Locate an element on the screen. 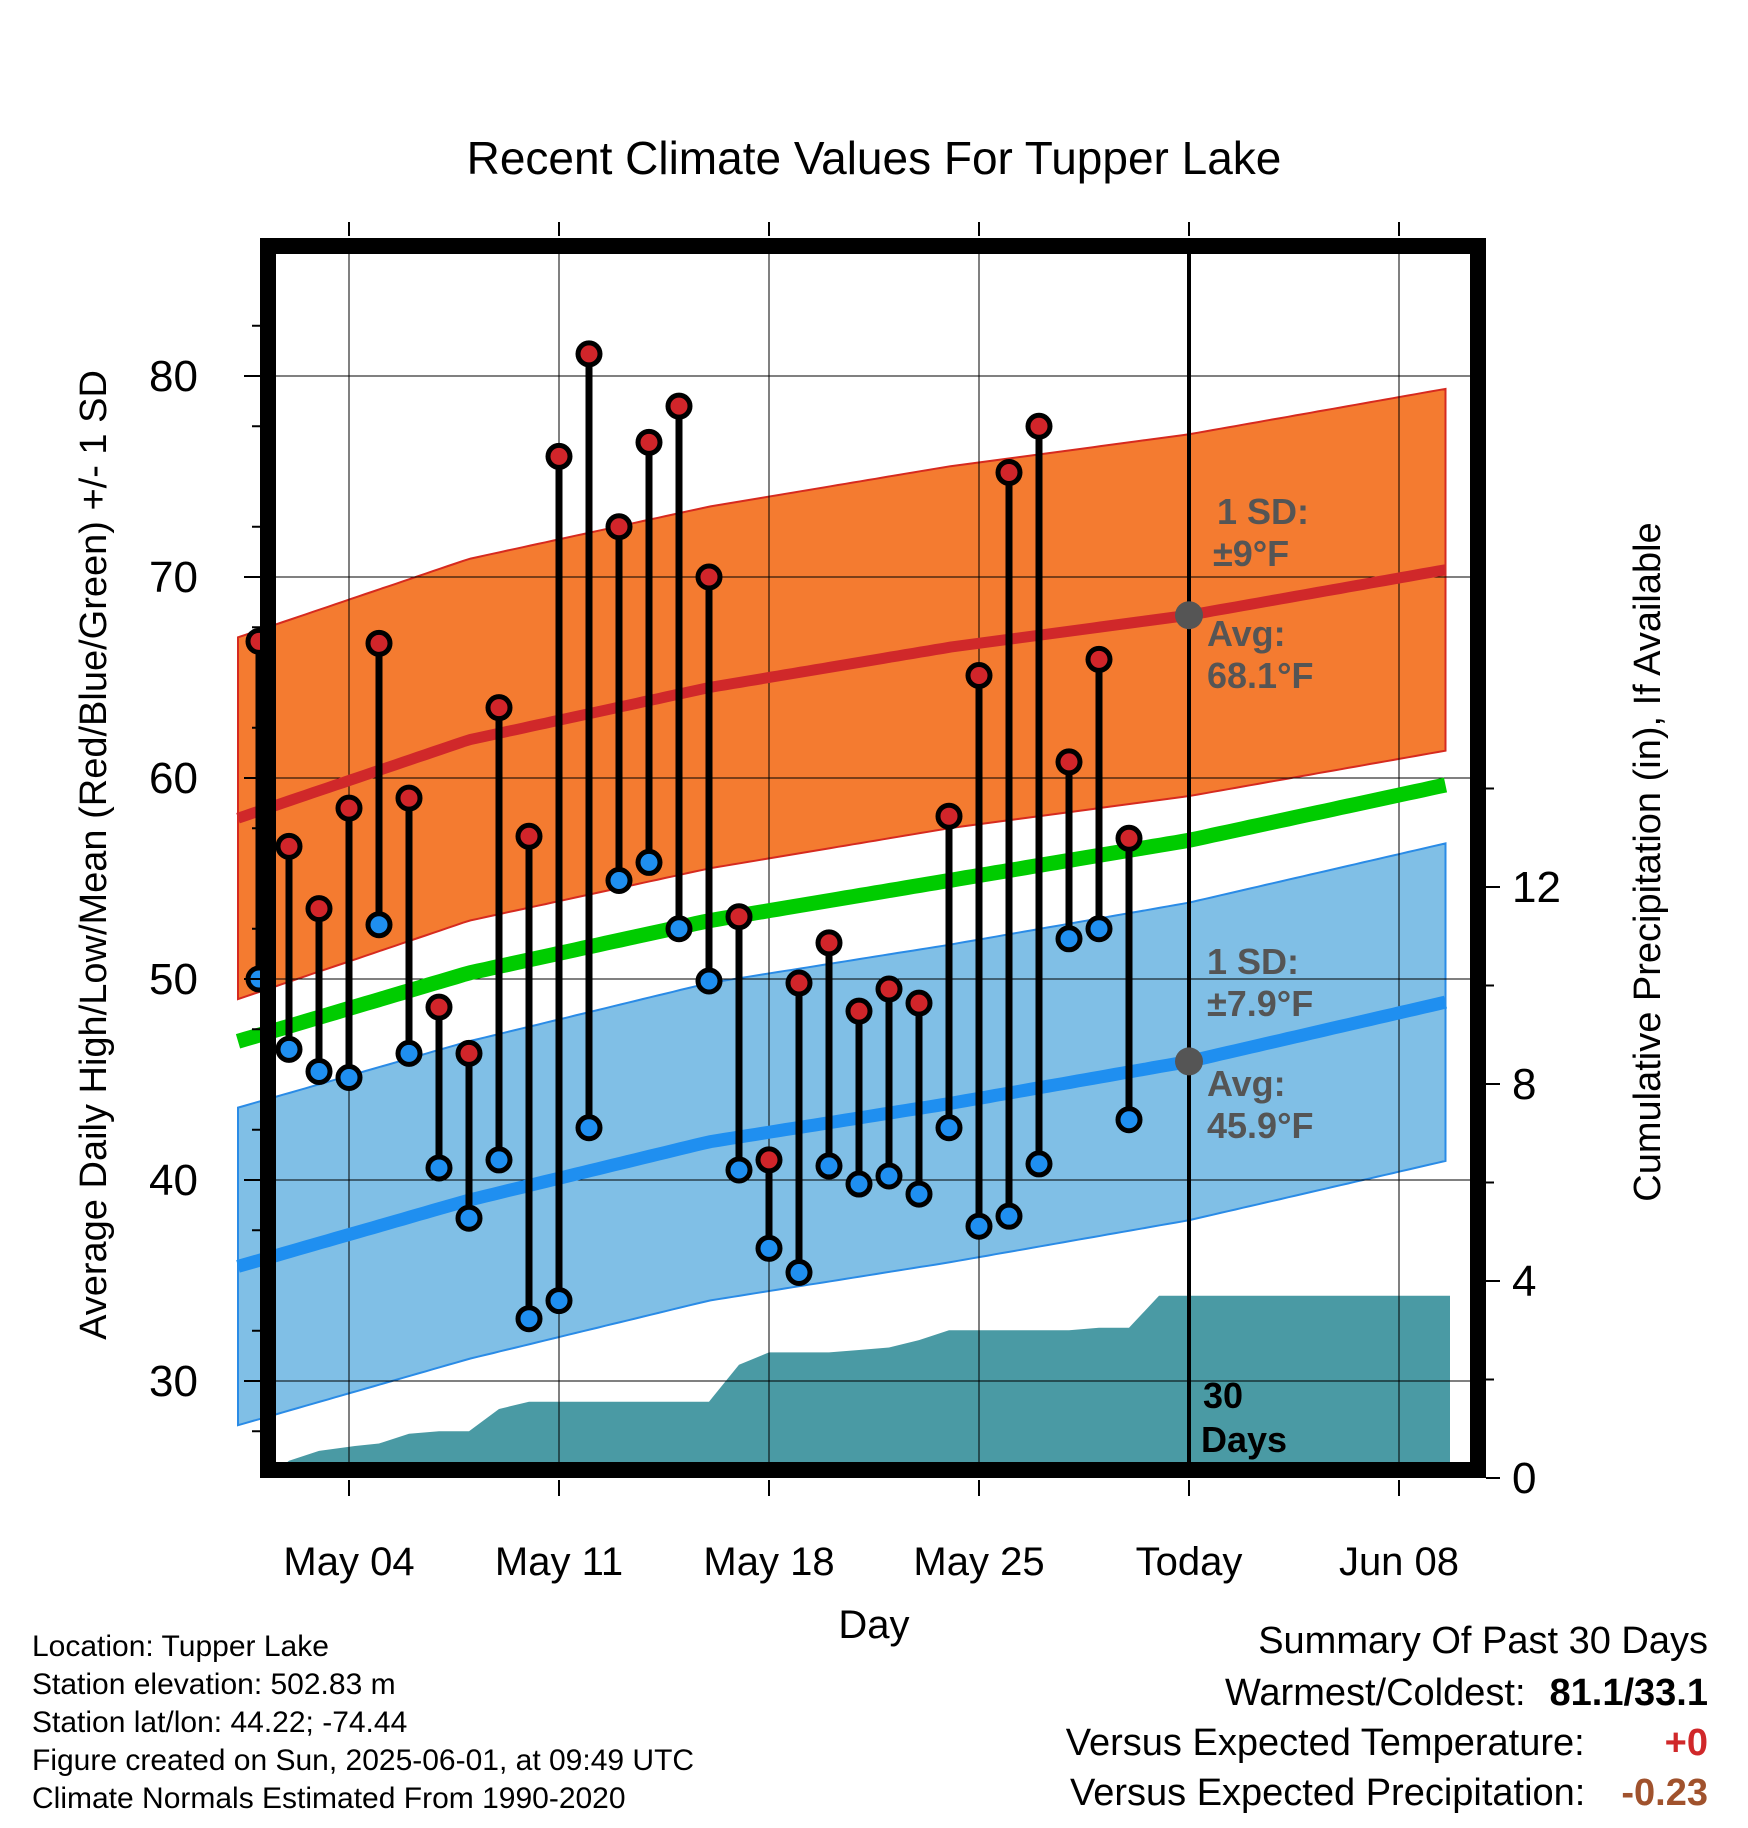 Image resolution: width=1748 pixels, height=1828 pixels. info-location: Location: Tupper Lake is located at coordinates (180, 1646).